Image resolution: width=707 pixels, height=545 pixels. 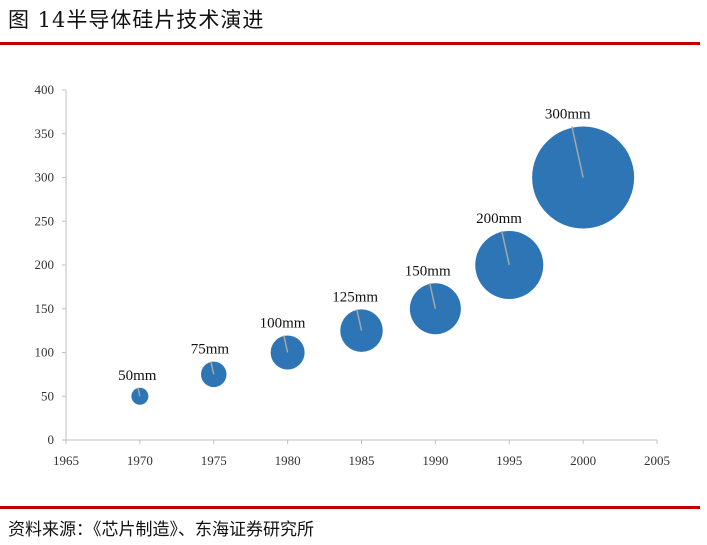 I want to click on y-tick-label: 150, so click(x=45, y=308).